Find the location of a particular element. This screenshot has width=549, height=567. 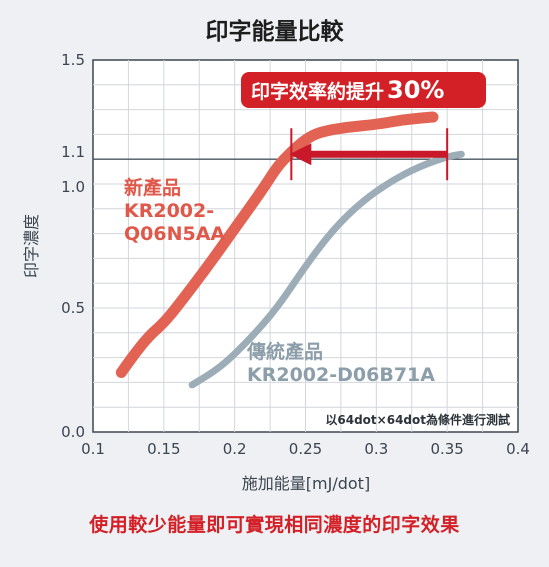

footer-caption: 使用較少能量即可實現相同濃度的印字效果 is located at coordinates (274, 525).